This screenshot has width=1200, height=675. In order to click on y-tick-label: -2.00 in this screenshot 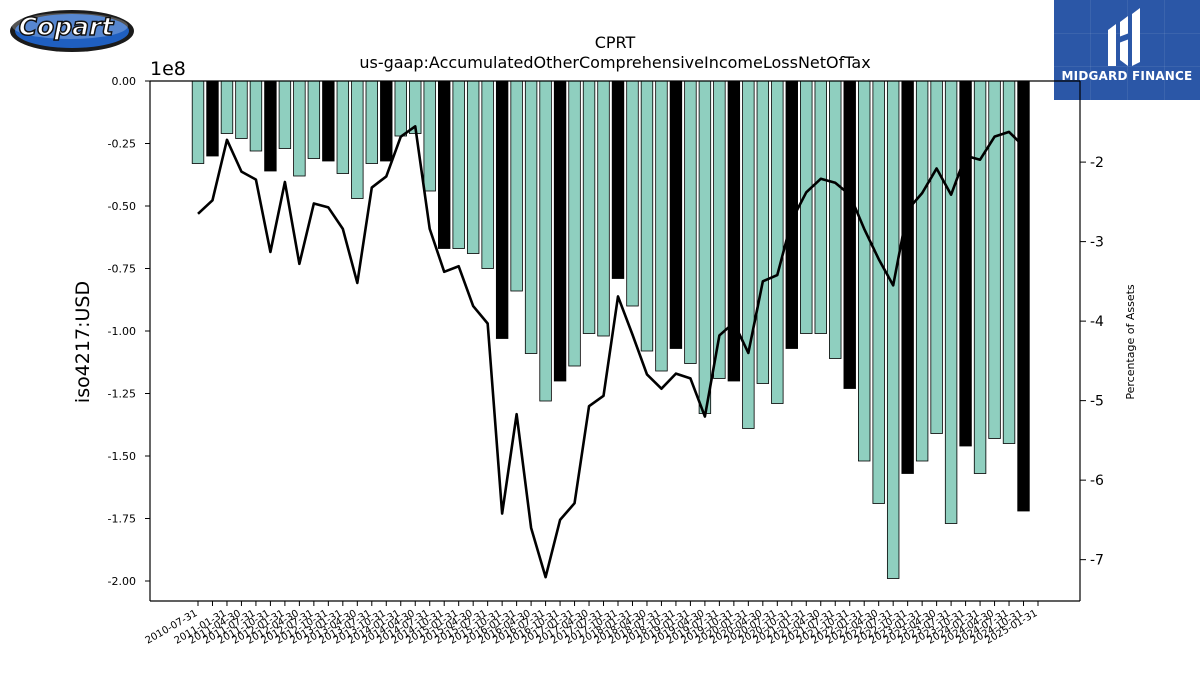, I will do `click(122, 581)`.